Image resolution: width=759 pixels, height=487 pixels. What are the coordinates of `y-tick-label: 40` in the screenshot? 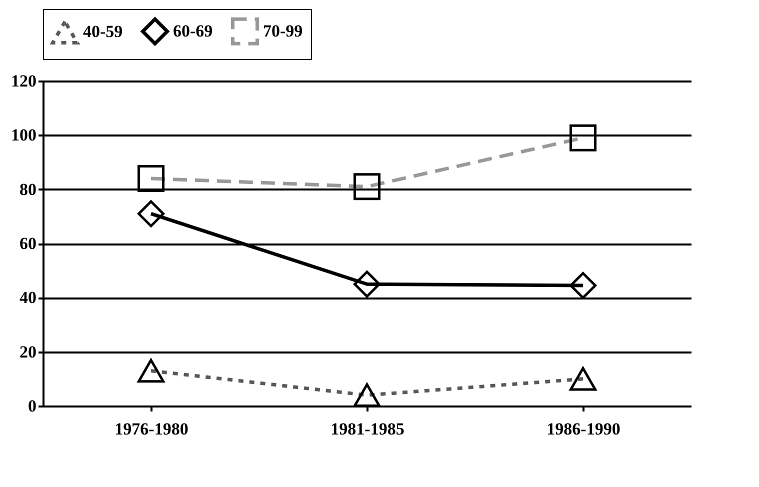 It's located at (28, 298).